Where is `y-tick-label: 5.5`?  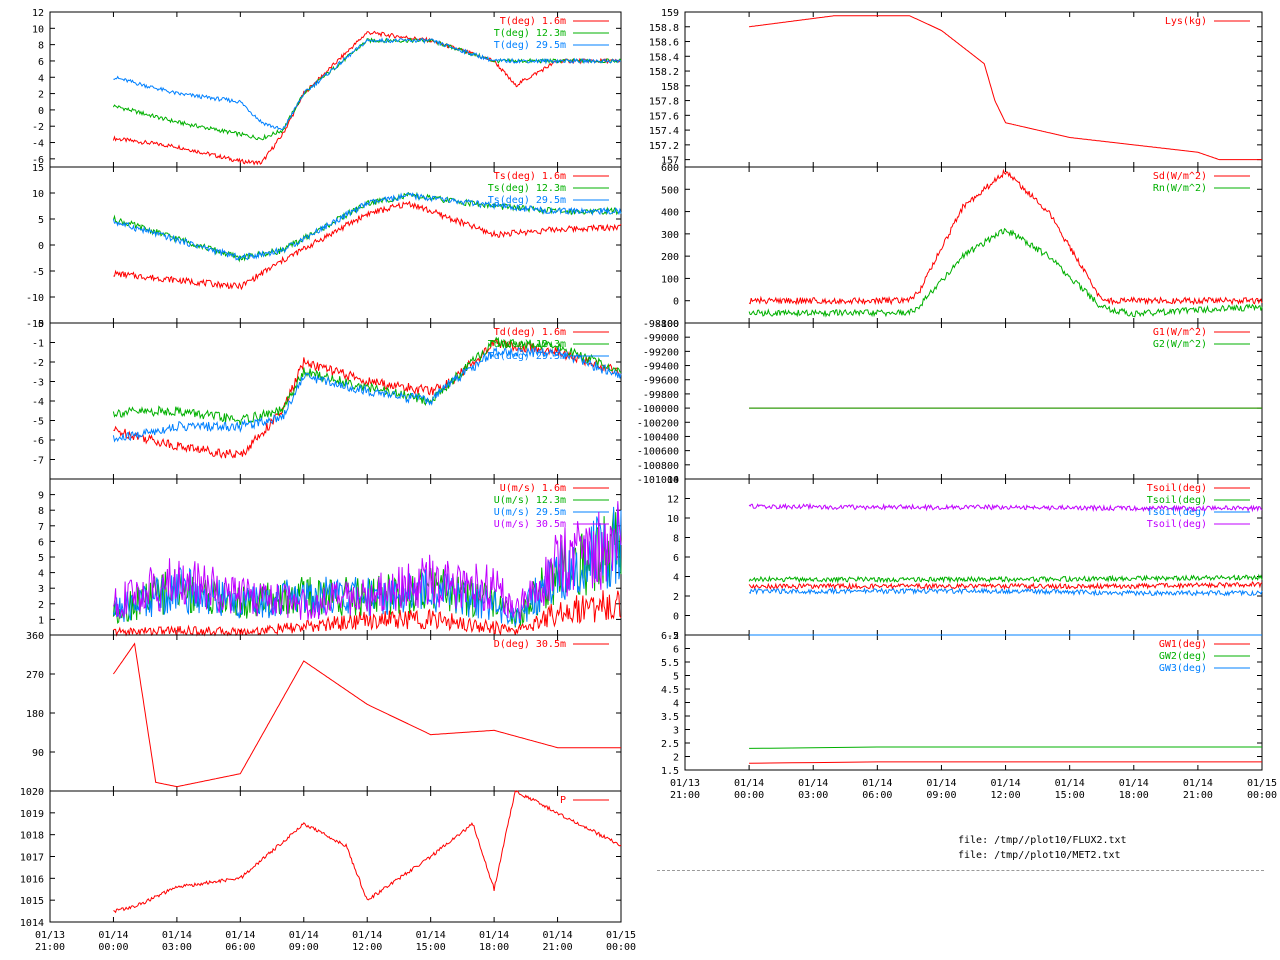
y-tick-label: 5.5 is located at coordinates (670, 663).